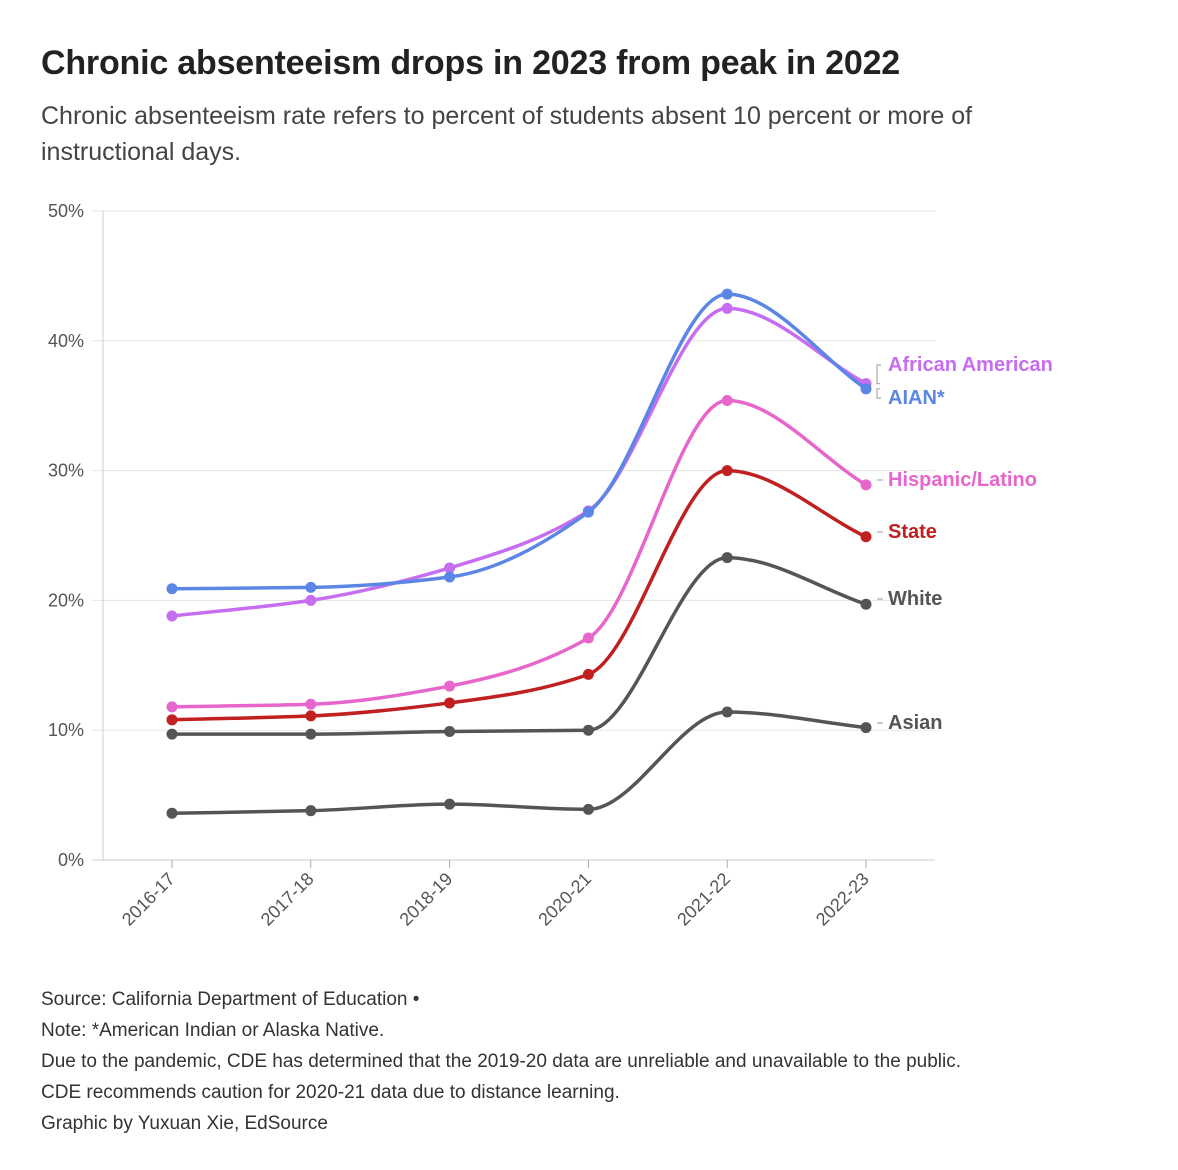 The image size is (1178, 1170). What do you see at coordinates (71, 860) in the screenshot?
I see `y-tick-label: 0%` at bounding box center [71, 860].